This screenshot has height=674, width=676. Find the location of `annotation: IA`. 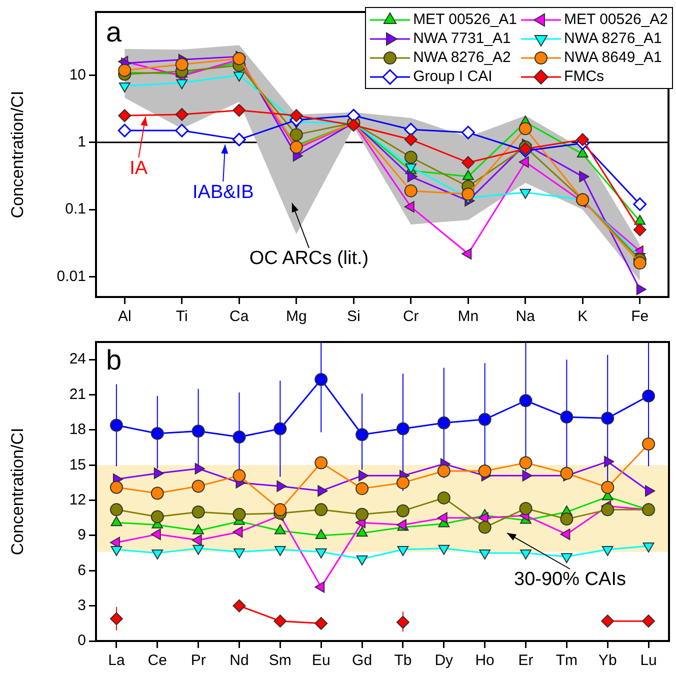

annotation: IA is located at coordinates (139, 168).